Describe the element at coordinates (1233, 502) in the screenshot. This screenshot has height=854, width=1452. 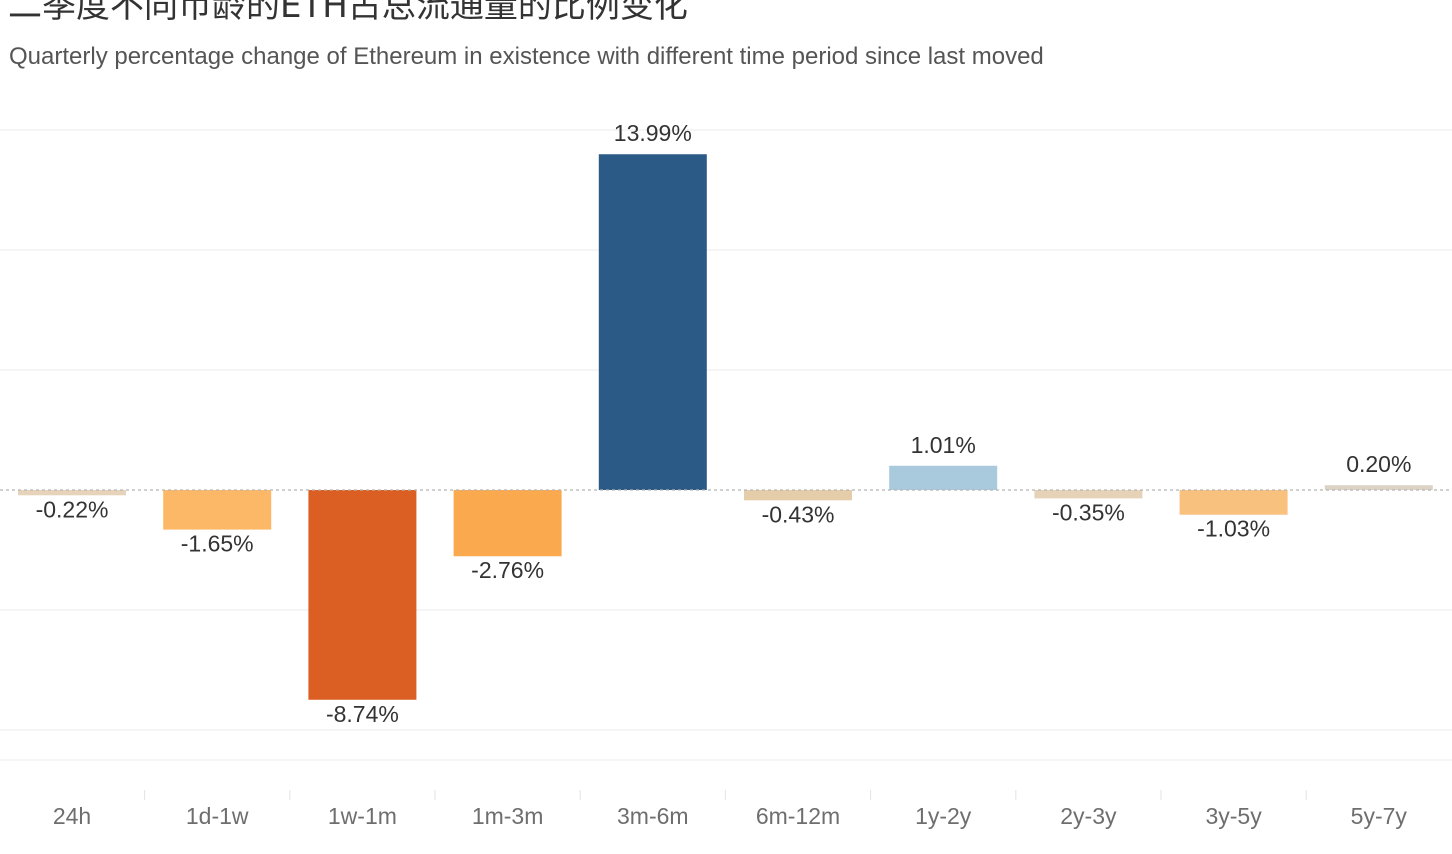
I see `bar-3y-5y` at that location.